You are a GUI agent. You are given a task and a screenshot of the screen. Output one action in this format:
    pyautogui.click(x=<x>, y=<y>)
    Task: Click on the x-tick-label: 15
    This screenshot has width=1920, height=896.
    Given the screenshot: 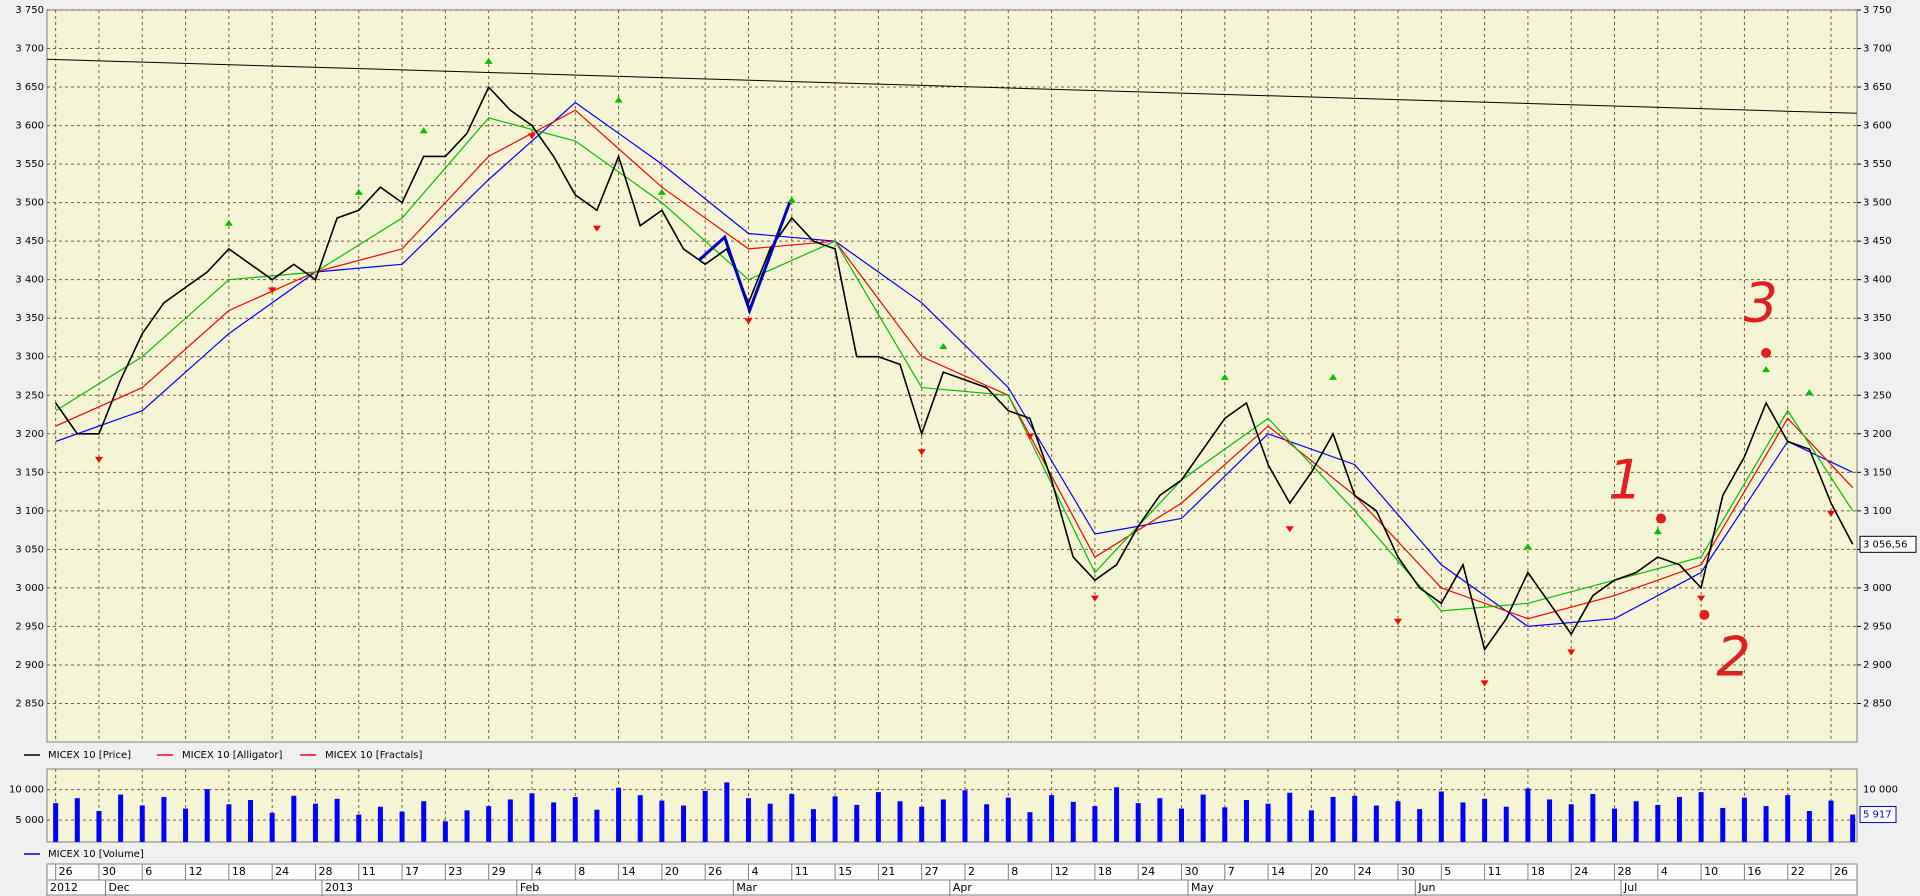 What is the action you would take?
    pyautogui.click(x=845, y=871)
    